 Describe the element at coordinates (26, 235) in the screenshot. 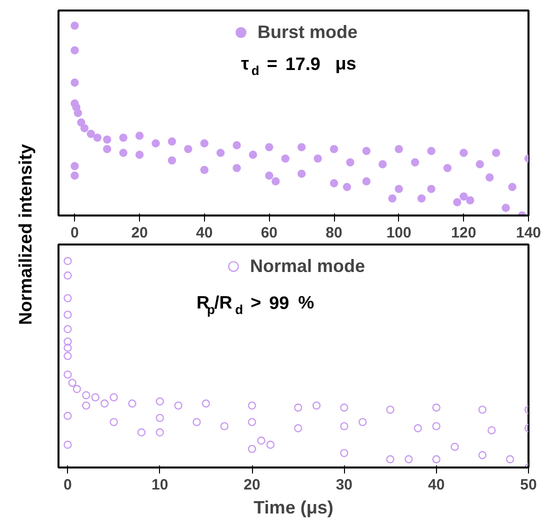

I see `y-axis-title: Normailized intensity` at that location.